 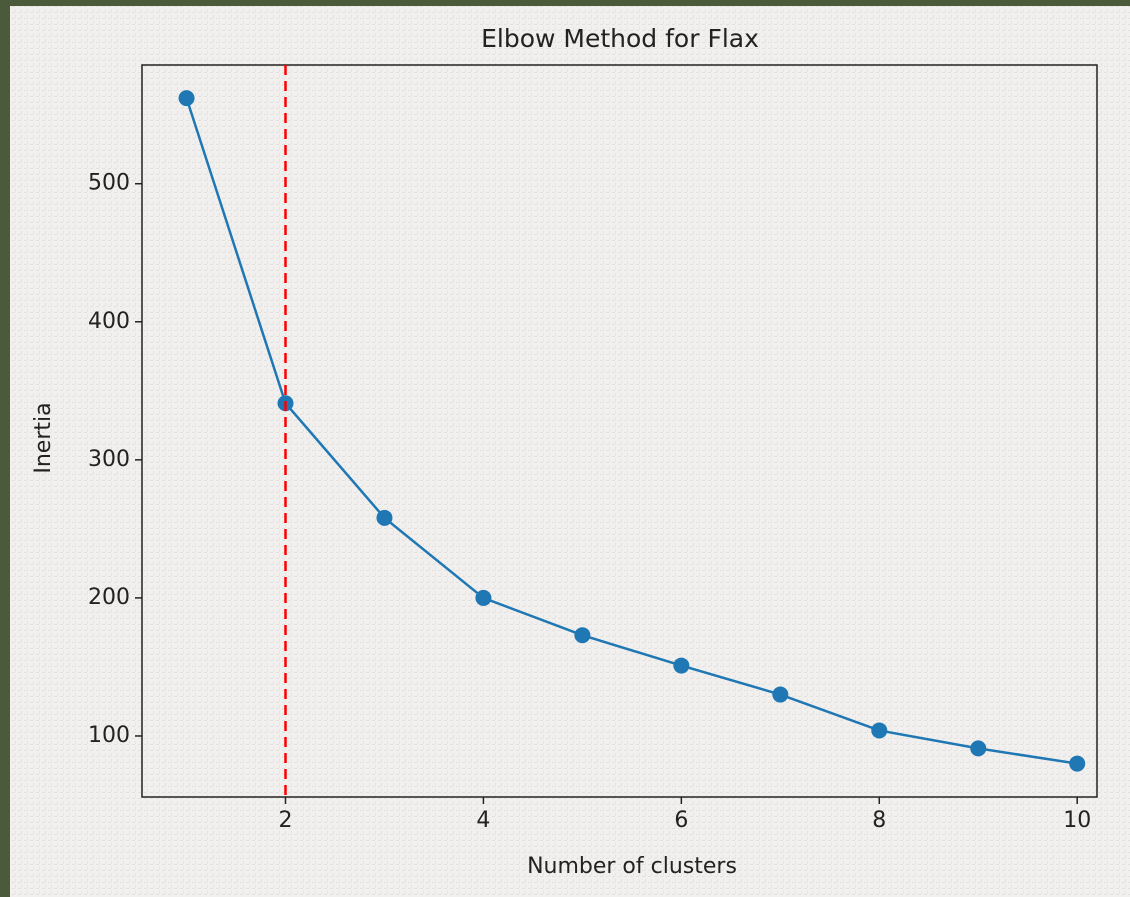 What do you see at coordinates (1077, 820) in the screenshot?
I see `x-tick-label: 10` at bounding box center [1077, 820].